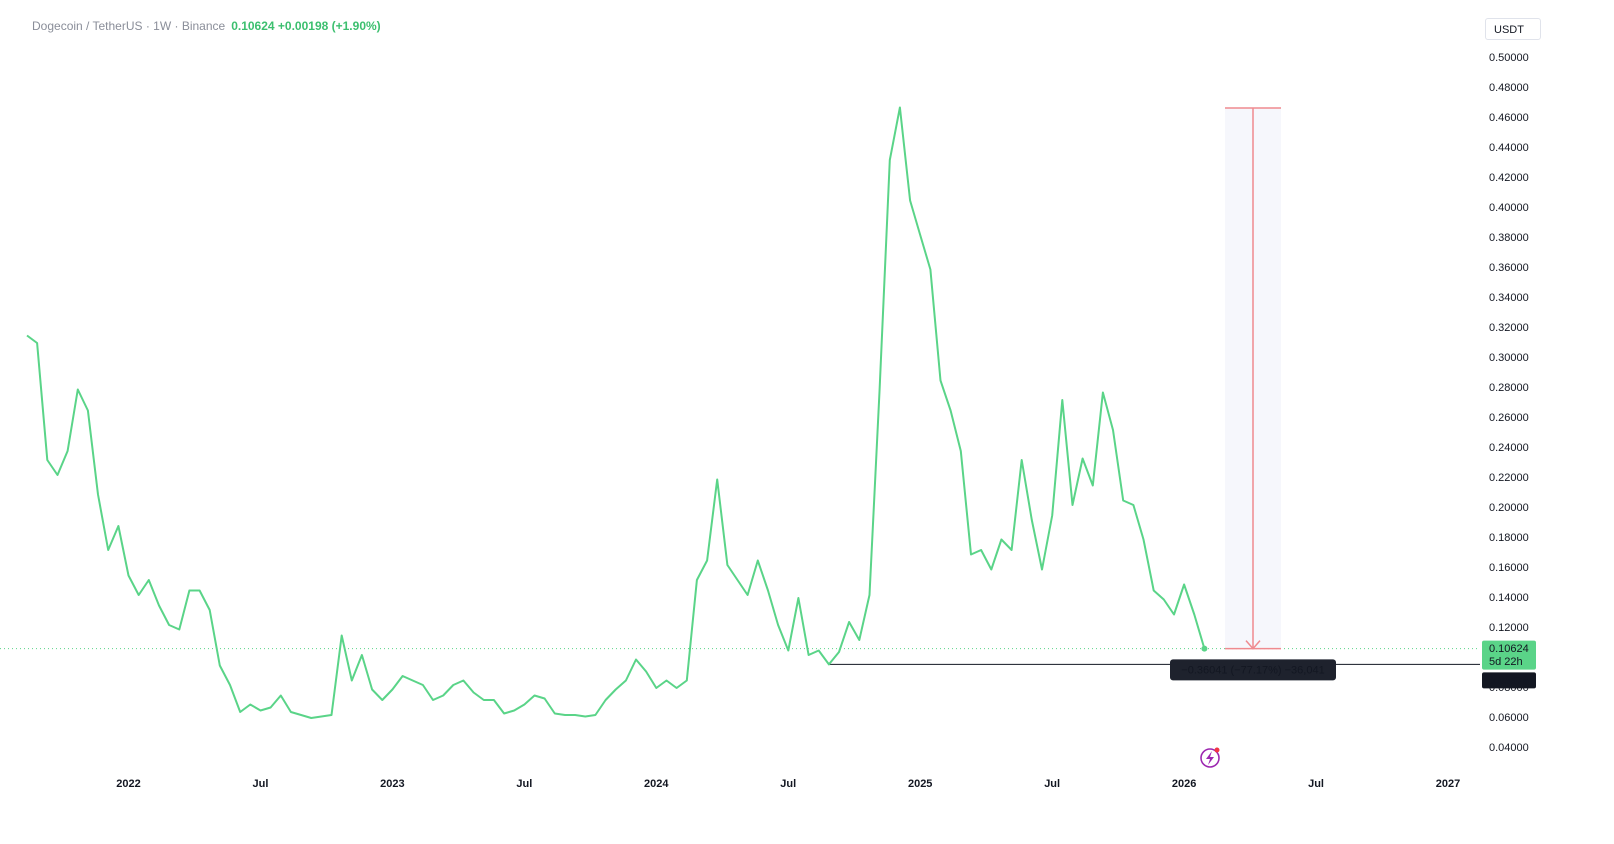 Image resolution: width=1614 pixels, height=844 pixels. Describe the element at coordinates (1513, 29) in the screenshot. I see `currency-button: USDT` at that location.